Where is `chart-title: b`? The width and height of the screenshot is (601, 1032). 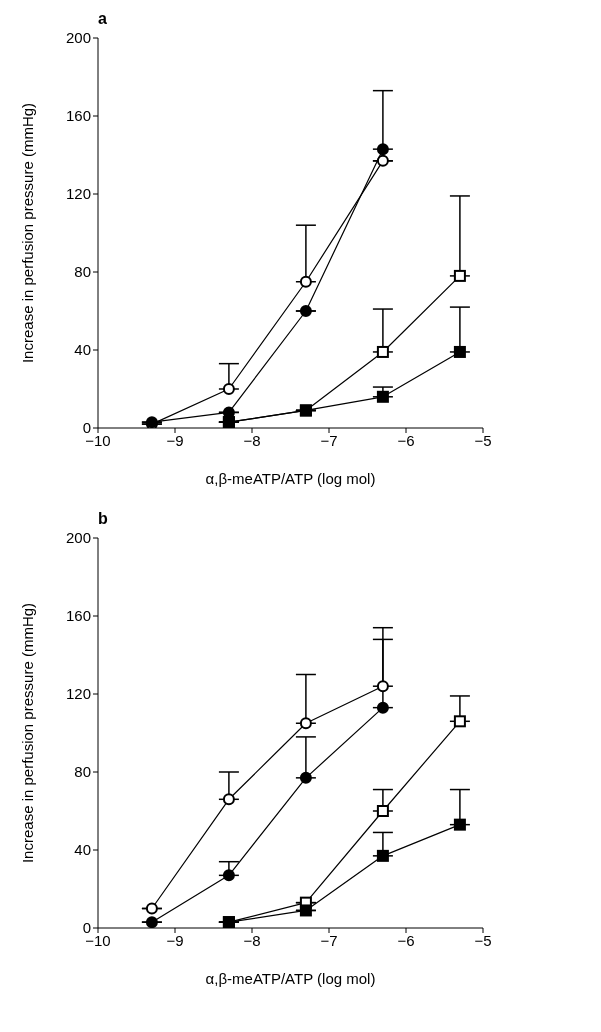
chart-title: b is located at coordinates (103, 519).